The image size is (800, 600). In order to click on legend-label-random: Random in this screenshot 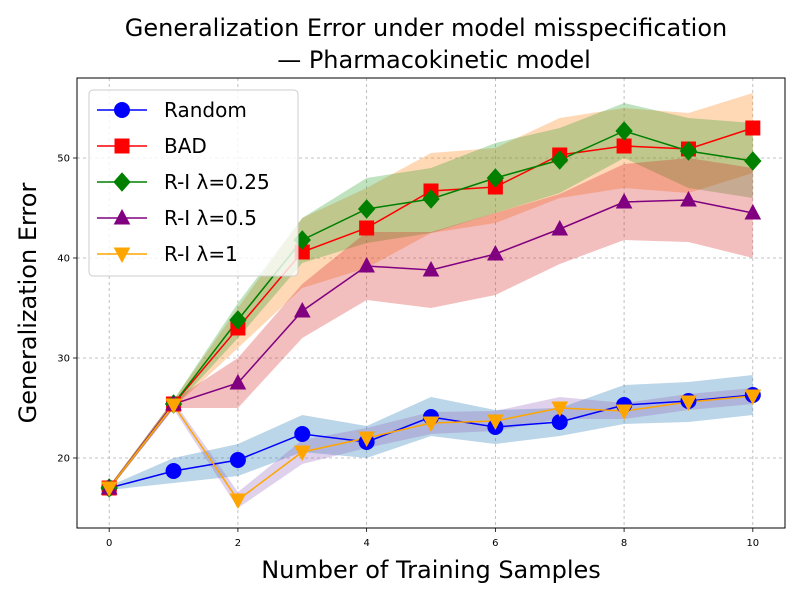, I will do `click(205, 110)`.